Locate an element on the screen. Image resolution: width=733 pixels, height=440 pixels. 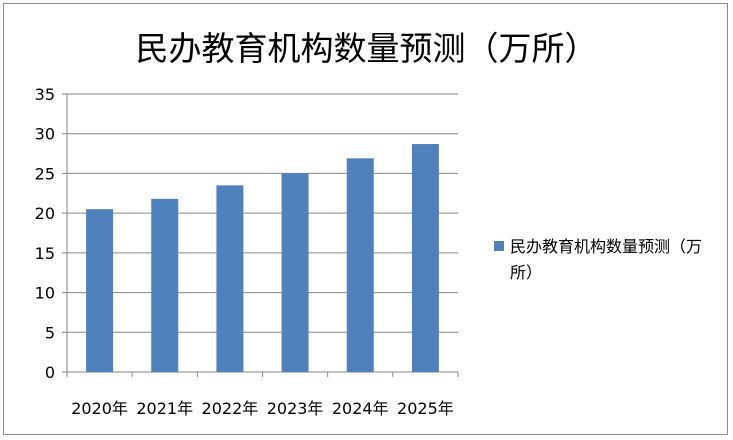
x-tick-label: 2022年 is located at coordinates (230, 408).